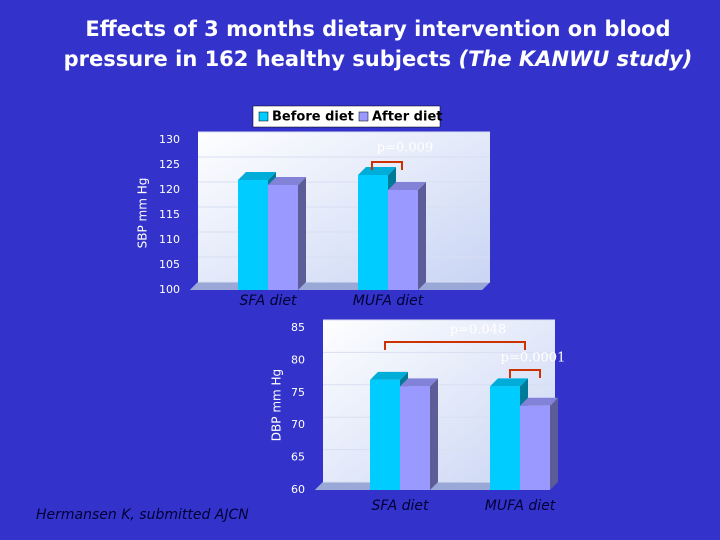 This screenshot has width=720, height=540. I want to click on y-tick-label: 75, so click(298, 392).